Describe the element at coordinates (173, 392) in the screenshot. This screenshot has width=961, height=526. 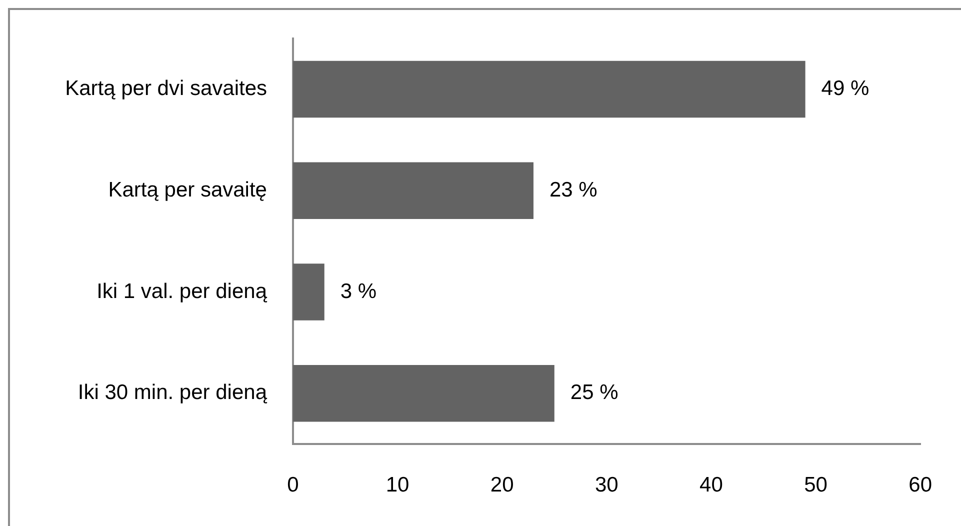
I see `y-tick-label: Iki 30 min. per dieną` at that location.